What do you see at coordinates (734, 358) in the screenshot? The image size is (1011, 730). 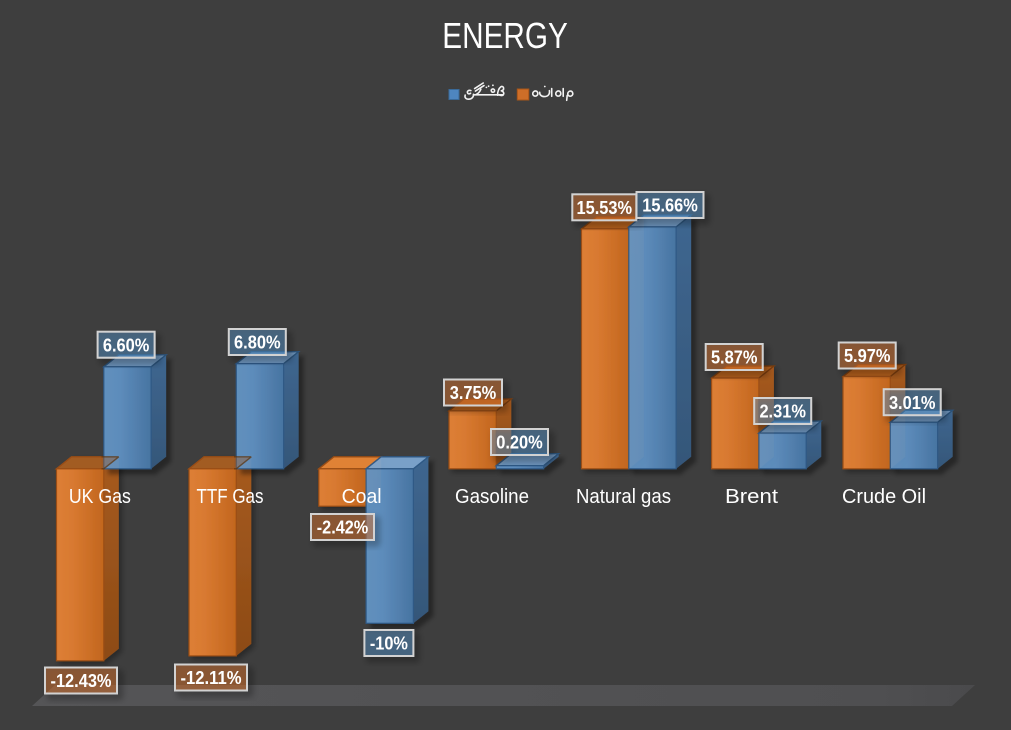 I see `svg-text: 5.87%` at bounding box center [734, 358].